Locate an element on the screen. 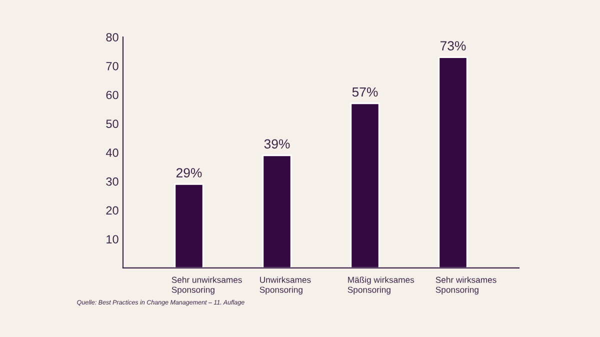  y-tick-label: 40 is located at coordinates (112, 152).